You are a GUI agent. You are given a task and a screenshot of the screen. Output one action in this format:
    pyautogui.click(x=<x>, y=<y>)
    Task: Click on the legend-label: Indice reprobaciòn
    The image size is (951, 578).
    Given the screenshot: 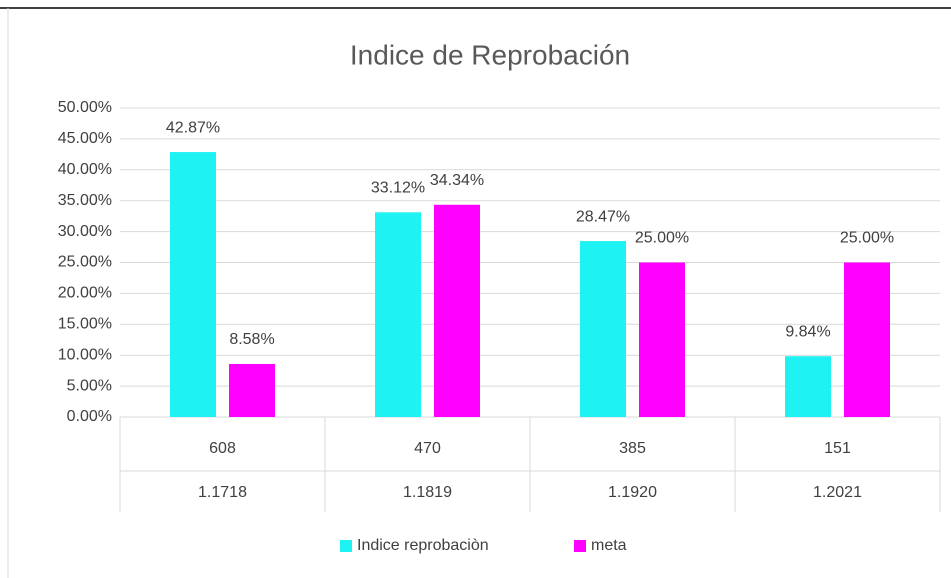 What is the action you would take?
    pyautogui.click(x=423, y=545)
    